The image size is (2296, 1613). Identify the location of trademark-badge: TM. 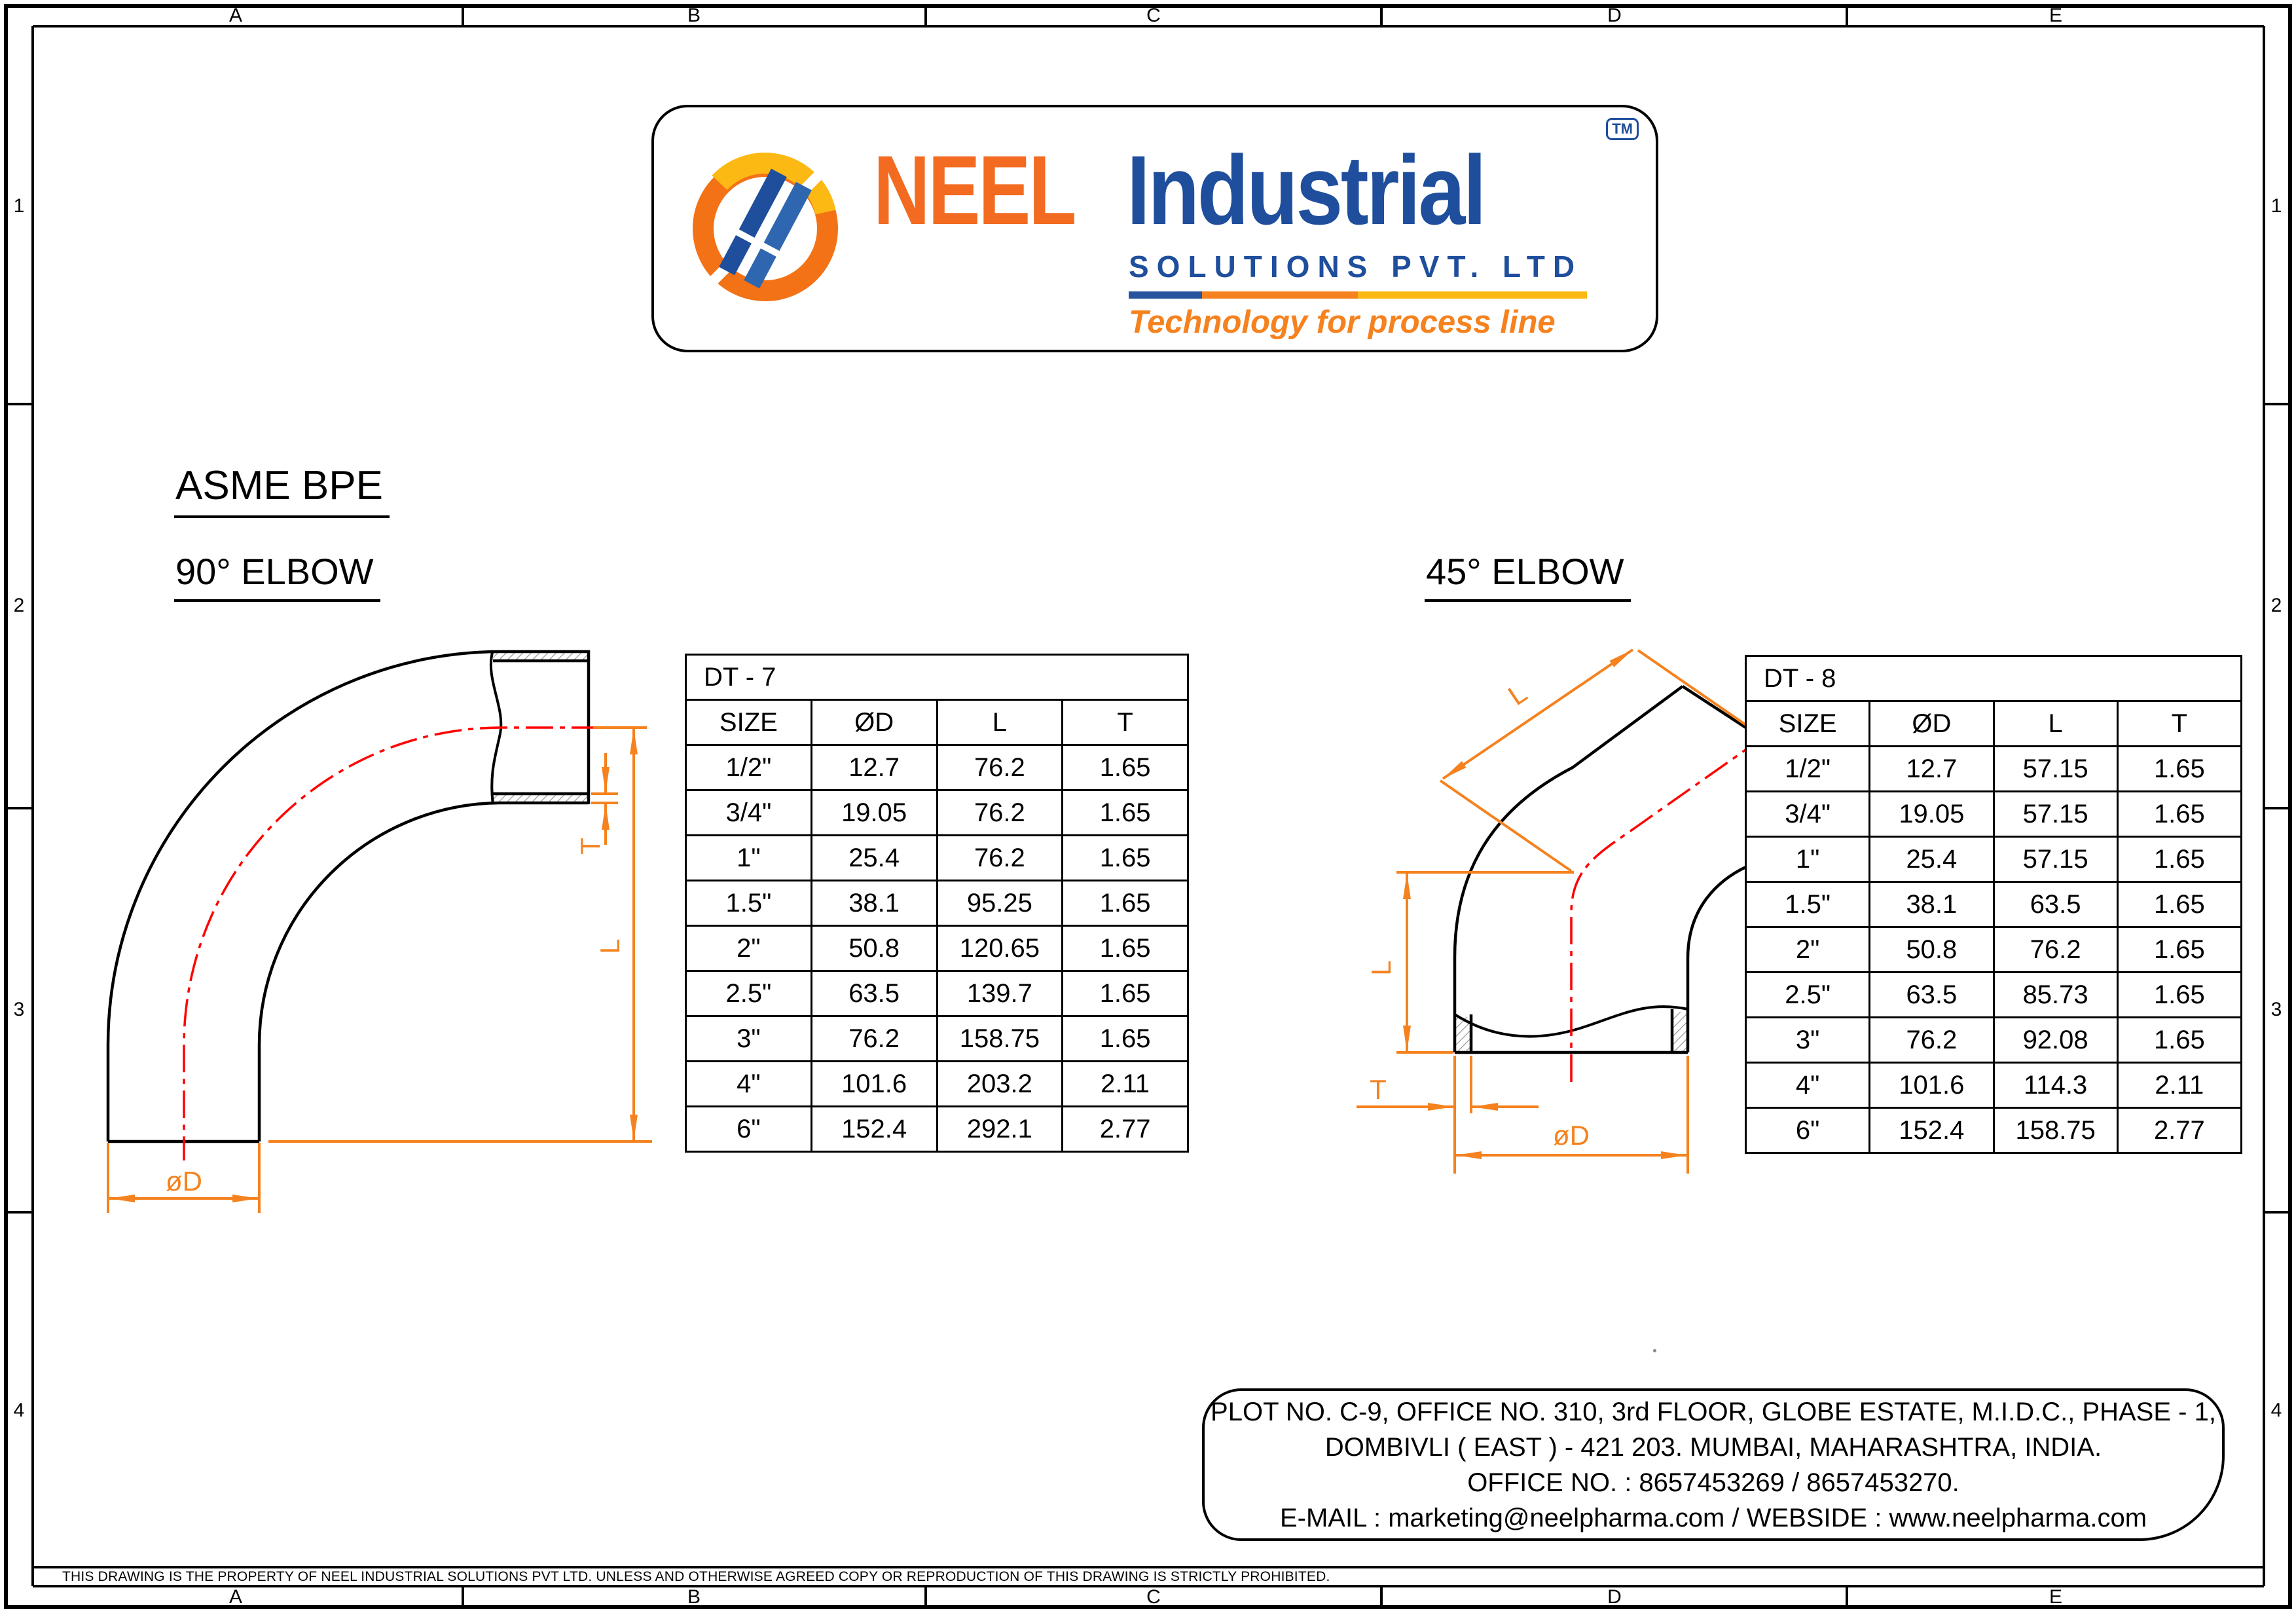
(1622, 129).